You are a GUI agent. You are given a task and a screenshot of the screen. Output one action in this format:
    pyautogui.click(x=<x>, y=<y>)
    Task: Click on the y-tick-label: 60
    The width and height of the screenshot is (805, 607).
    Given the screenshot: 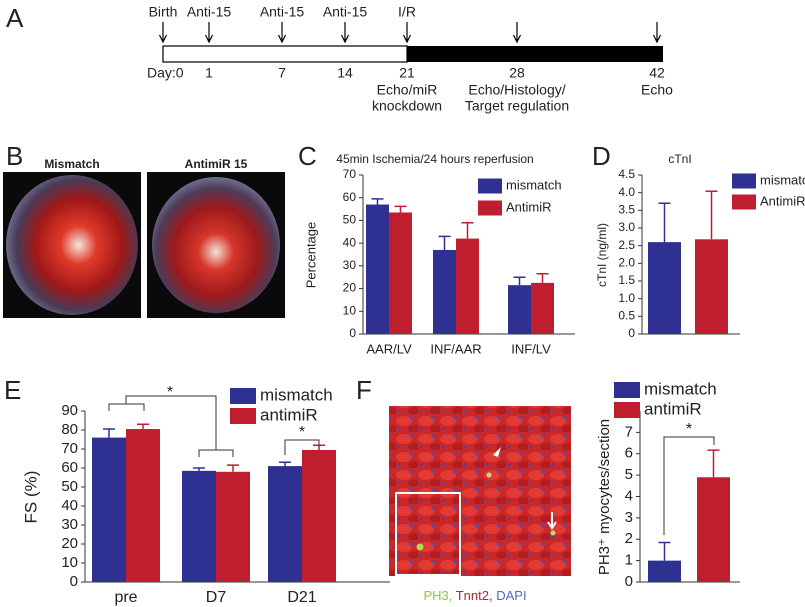 What is the action you would take?
    pyautogui.click(x=350, y=197)
    